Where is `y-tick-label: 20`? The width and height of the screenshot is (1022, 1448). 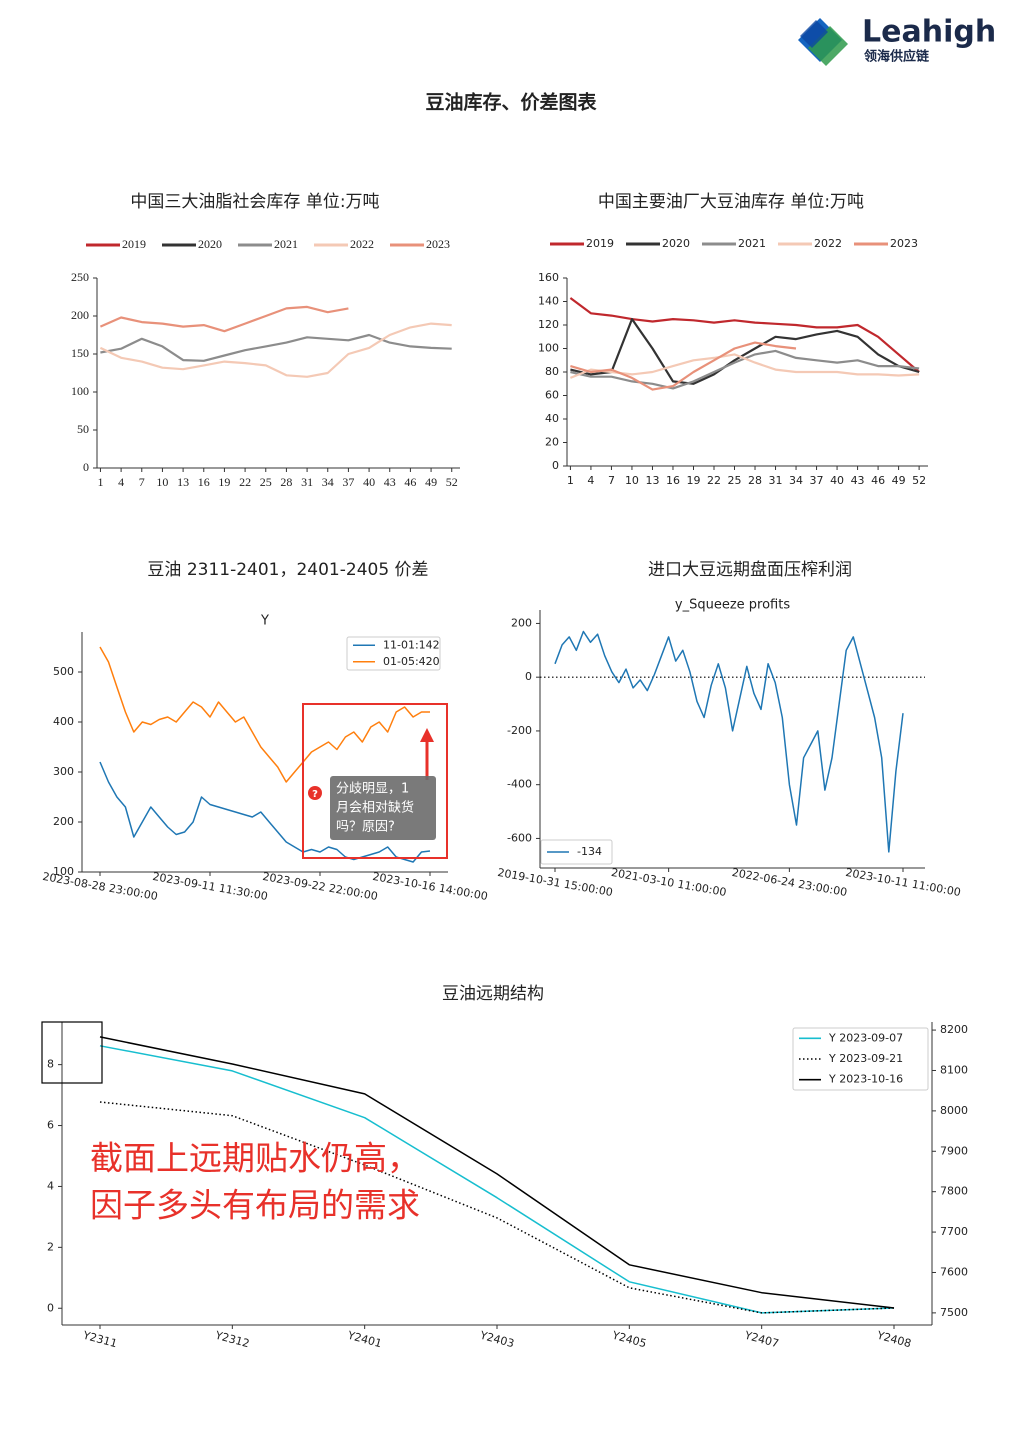 y-tick-label: 20 is located at coordinates (552, 442).